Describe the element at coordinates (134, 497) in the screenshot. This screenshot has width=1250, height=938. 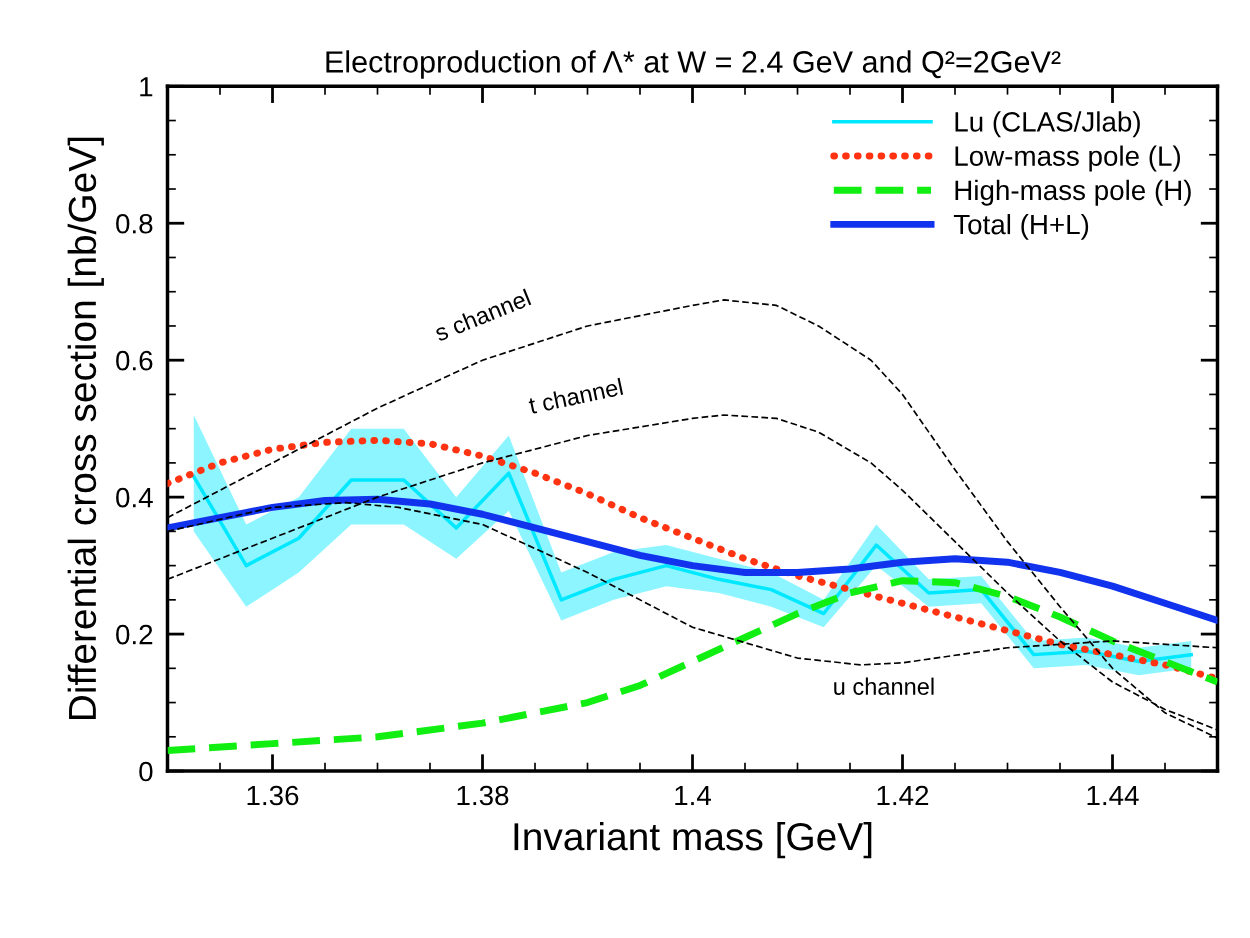
I see `y-tick-label: 0.4` at that location.